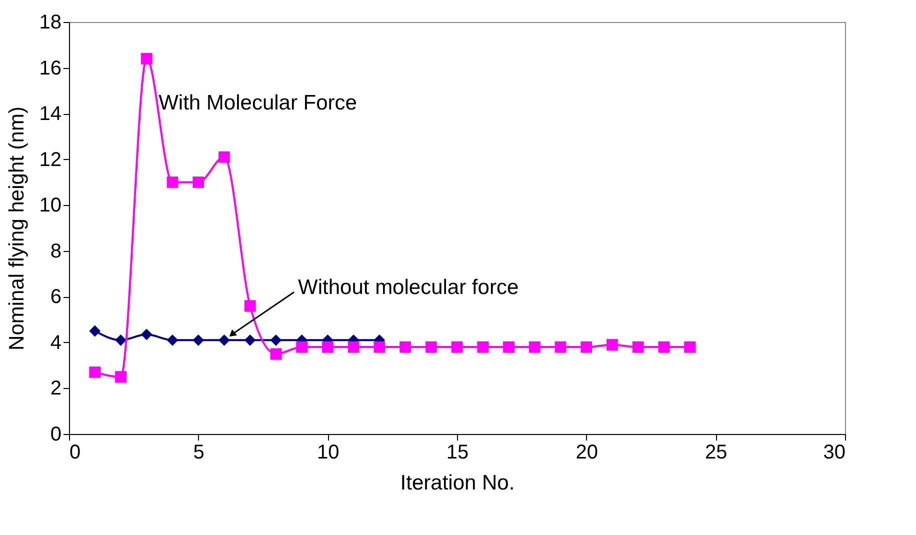 Image resolution: width=916 pixels, height=535 pixels. Describe the element at coordinates (50, 23) in the screenshot. I see `y-tick-label: 18` at that location.